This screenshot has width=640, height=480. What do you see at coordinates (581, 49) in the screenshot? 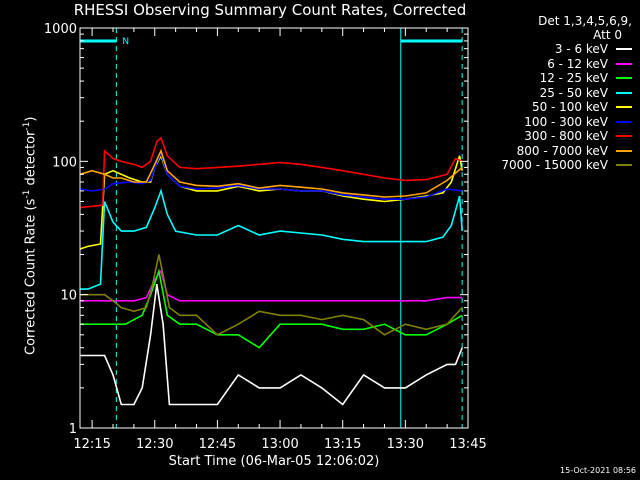
I see `legend-label: 3 - 6 keV` at bounding box center [581, 49].